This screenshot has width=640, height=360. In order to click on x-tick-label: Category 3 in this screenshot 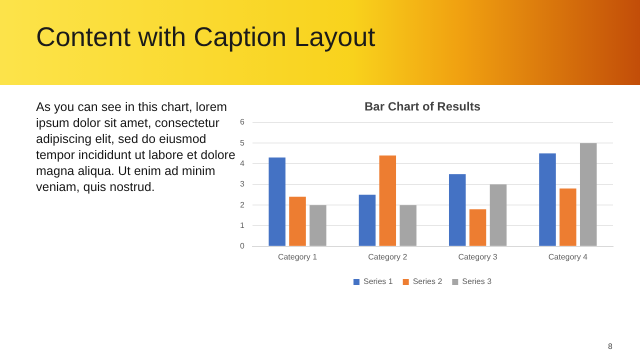, I will do `click(478, 257)`.